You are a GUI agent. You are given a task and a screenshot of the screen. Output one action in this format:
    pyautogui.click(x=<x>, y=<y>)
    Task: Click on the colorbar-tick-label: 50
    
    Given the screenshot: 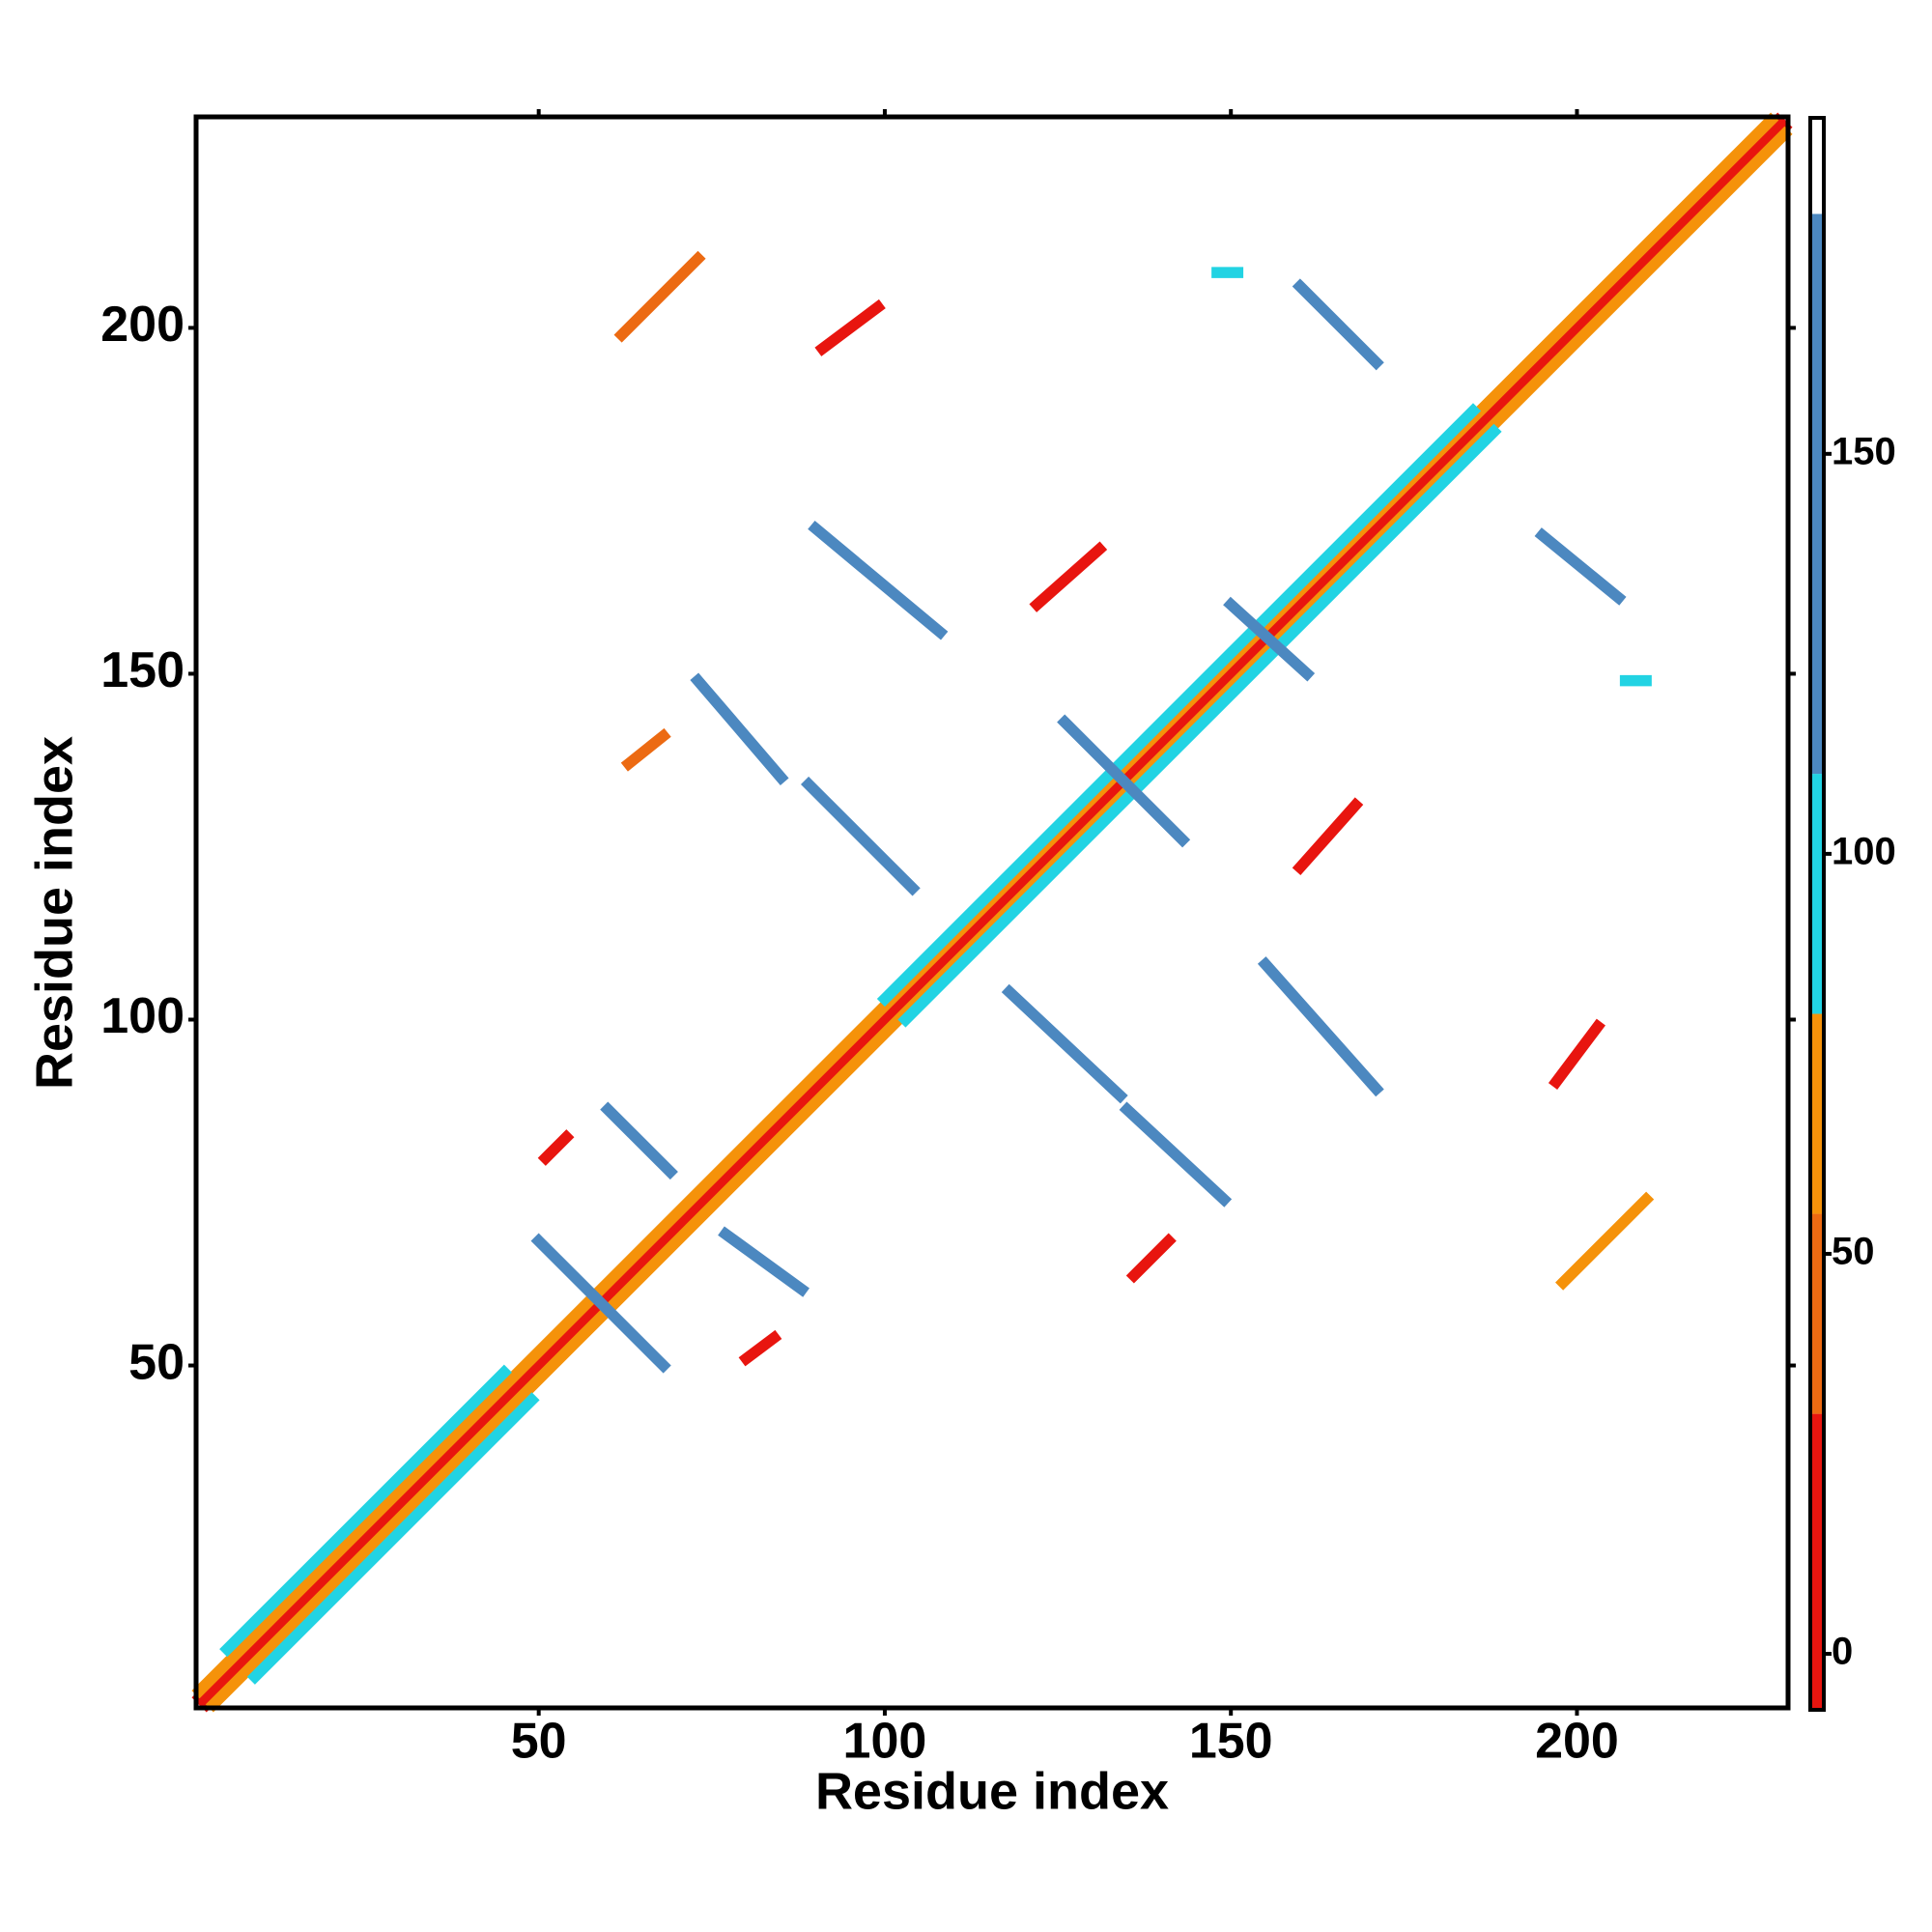 What is the action you would take?
    pyautogui.click(x=1853, y=1252)
    